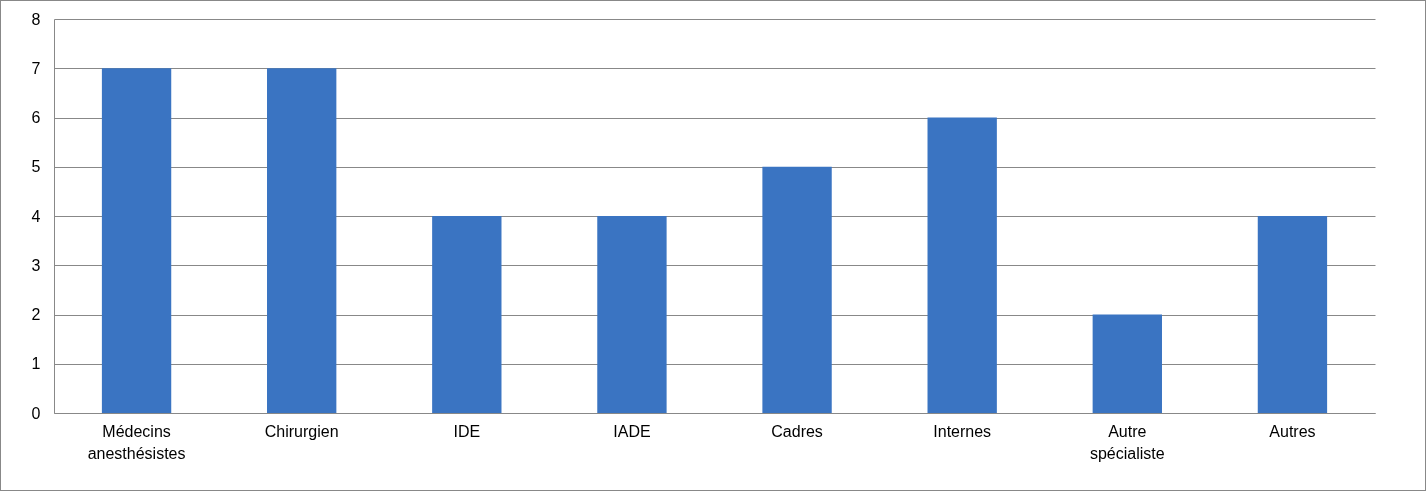 The image size is (1428, 493). What do you see at coordinates (797, 431) in the screenshot?
I see `x-tick-label: Cadres` at bounding box center [797, 431].